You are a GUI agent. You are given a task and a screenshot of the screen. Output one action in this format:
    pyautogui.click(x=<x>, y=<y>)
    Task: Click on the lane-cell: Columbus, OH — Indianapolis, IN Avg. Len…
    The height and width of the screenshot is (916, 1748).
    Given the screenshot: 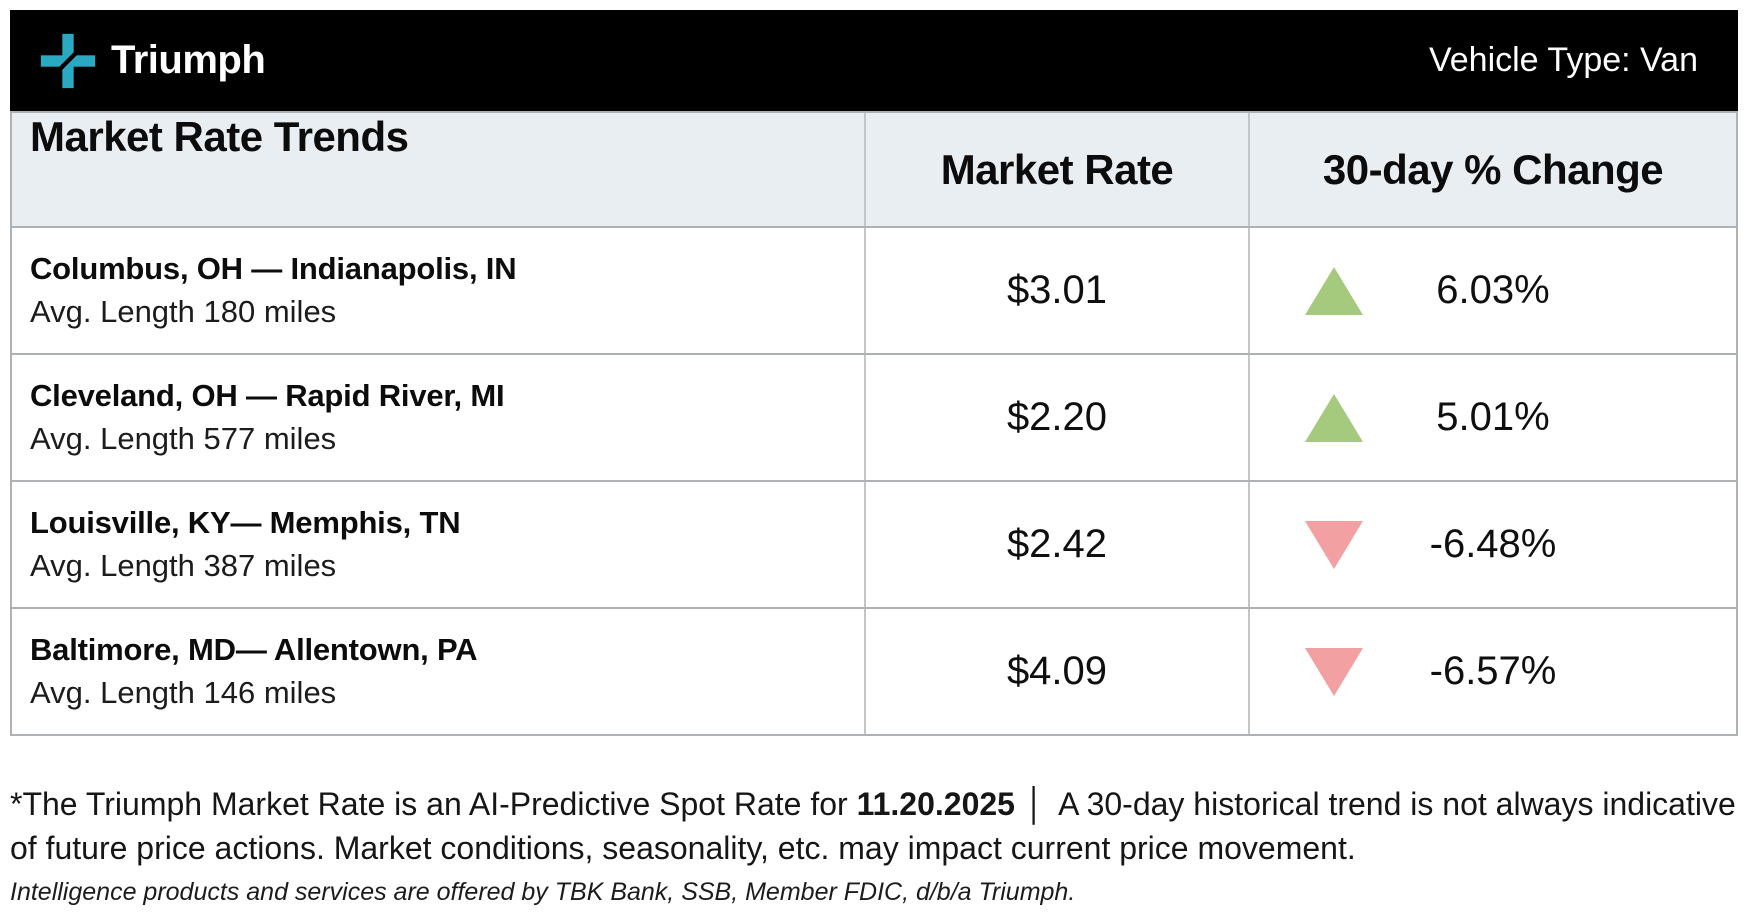 What is the action you would take?
    pyautogui.click(x=439, y=290)
    